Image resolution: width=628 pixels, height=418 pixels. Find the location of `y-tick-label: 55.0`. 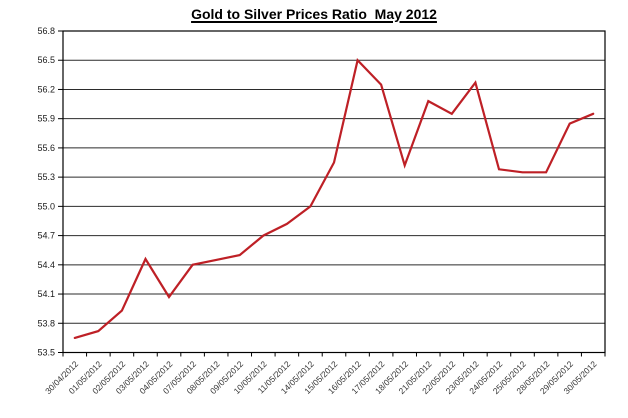

y-tick-label: 55.0 is located at coordinates (46, 206).